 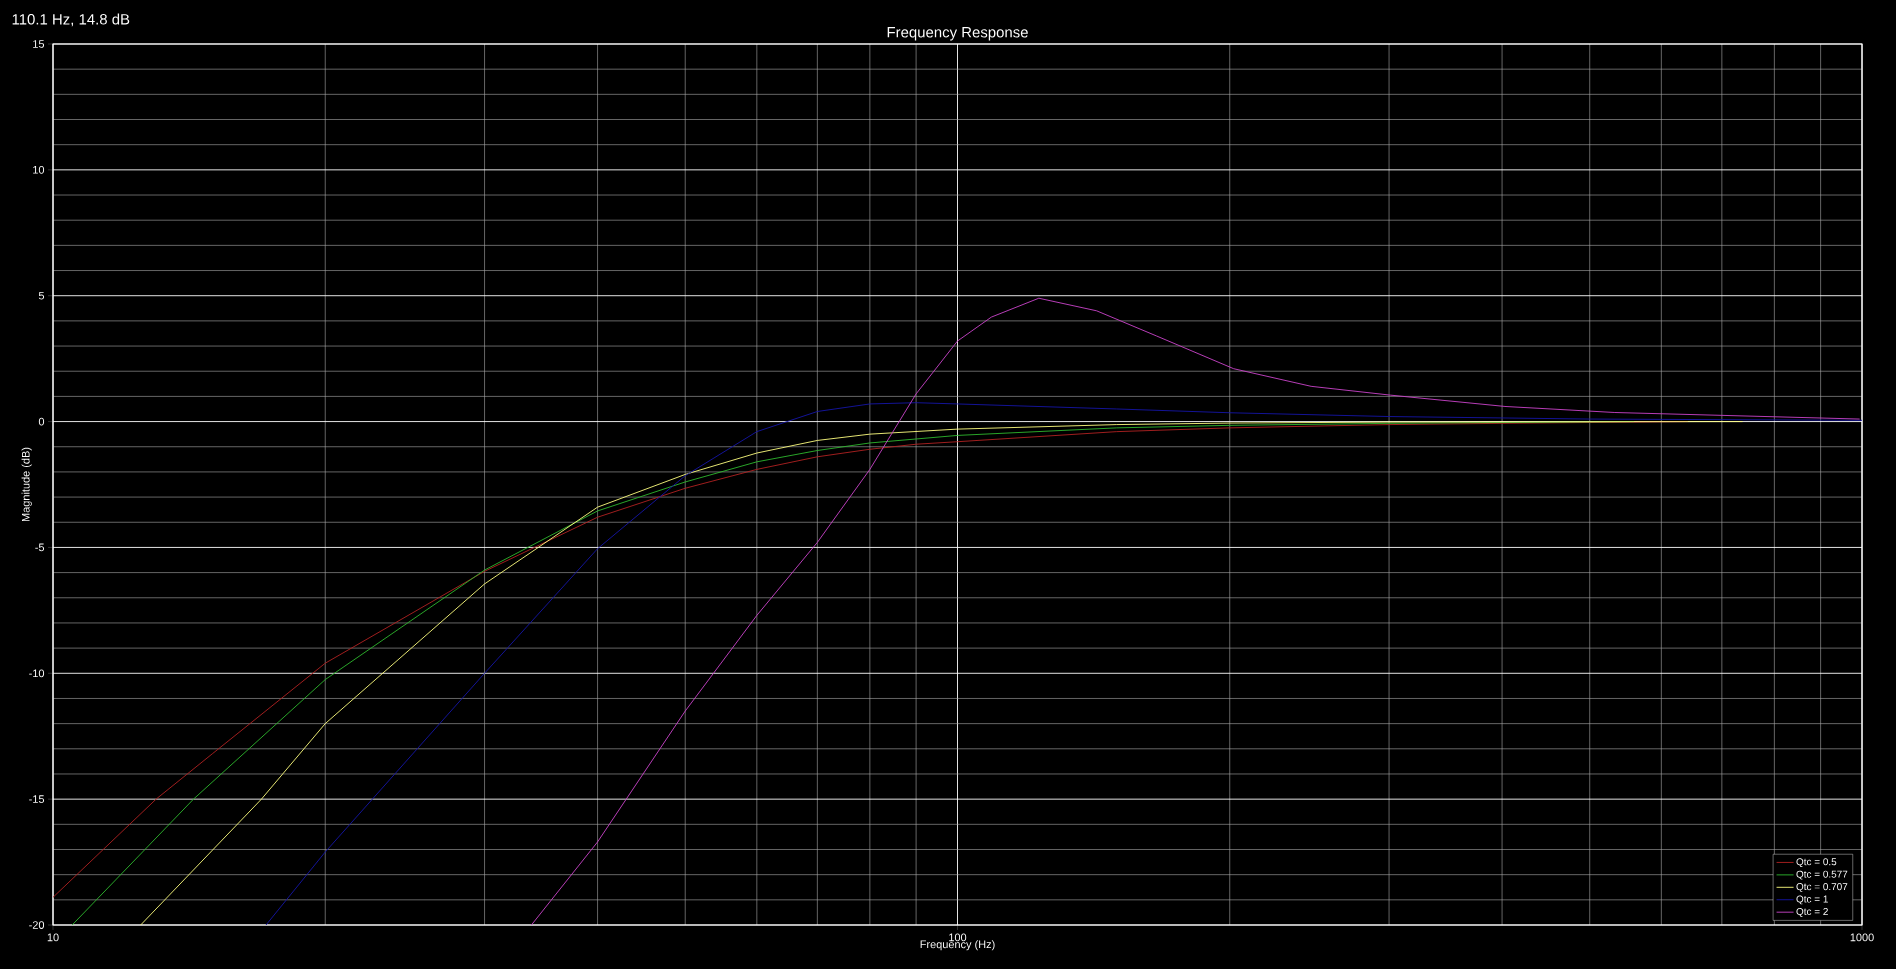 I want to click on y-tick-label: 10, so click(x=39, y=169).